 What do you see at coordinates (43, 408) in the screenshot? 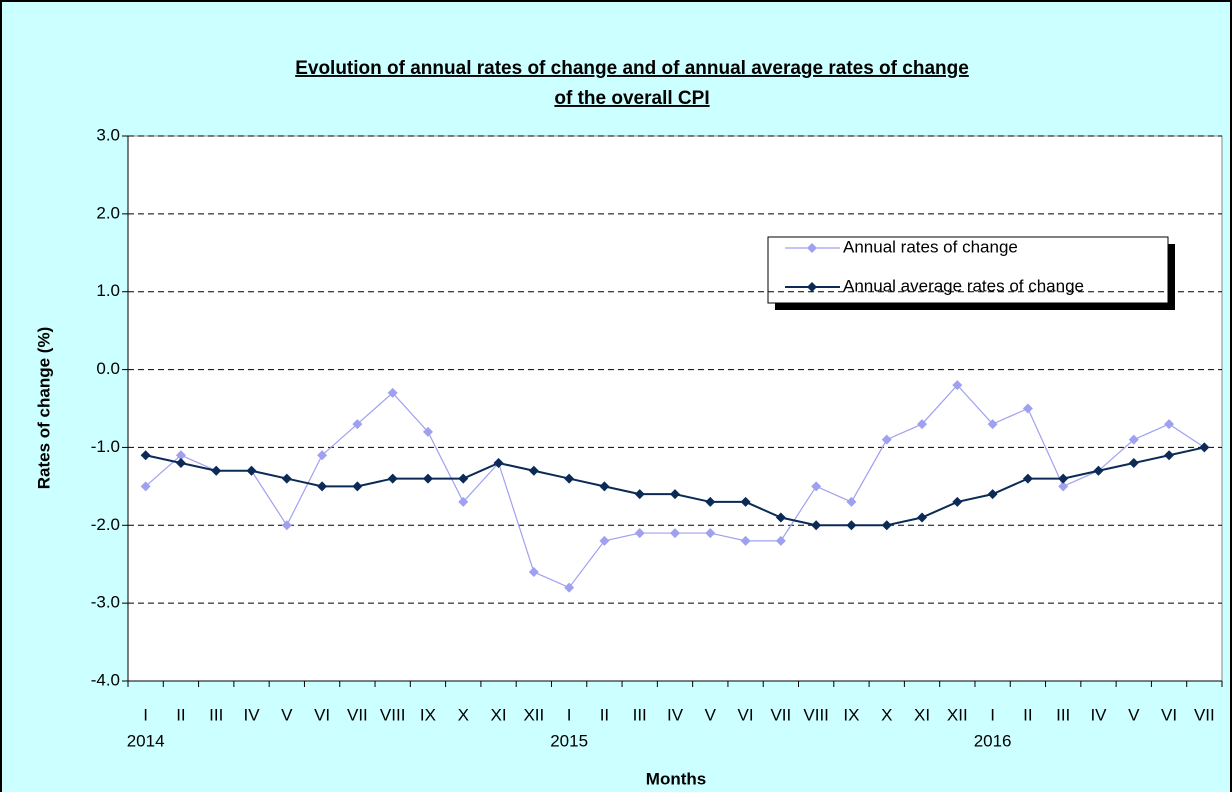
I see `y-axis-title: Rates of change (%)` at bounding box center [43, 408].